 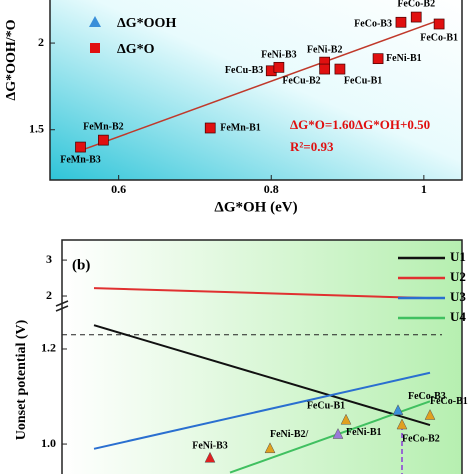 What do you see at coordinates (136, 49) in the screenshot?
I see `legend-label: ΔG*O` at bounding box center [136, 49].